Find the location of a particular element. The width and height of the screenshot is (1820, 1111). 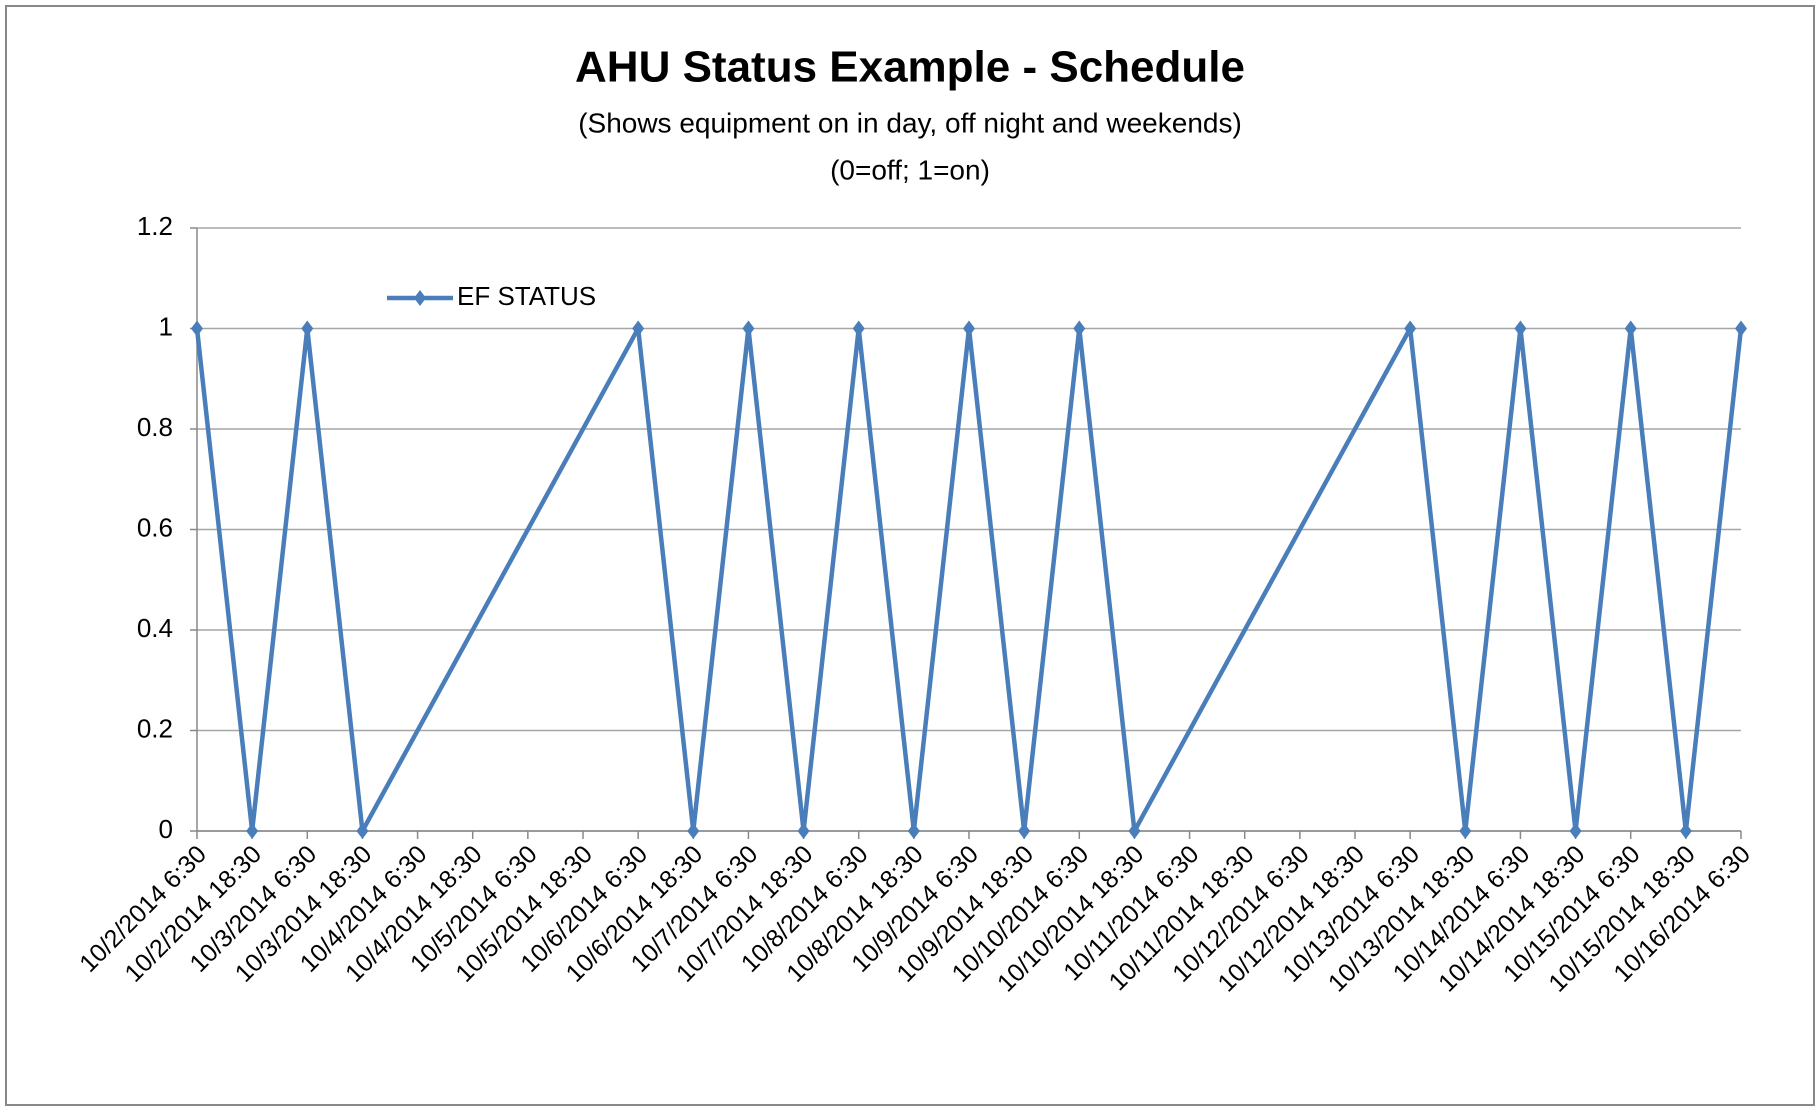

legend-label: EF STATUS is located at coordinates (526, 296).